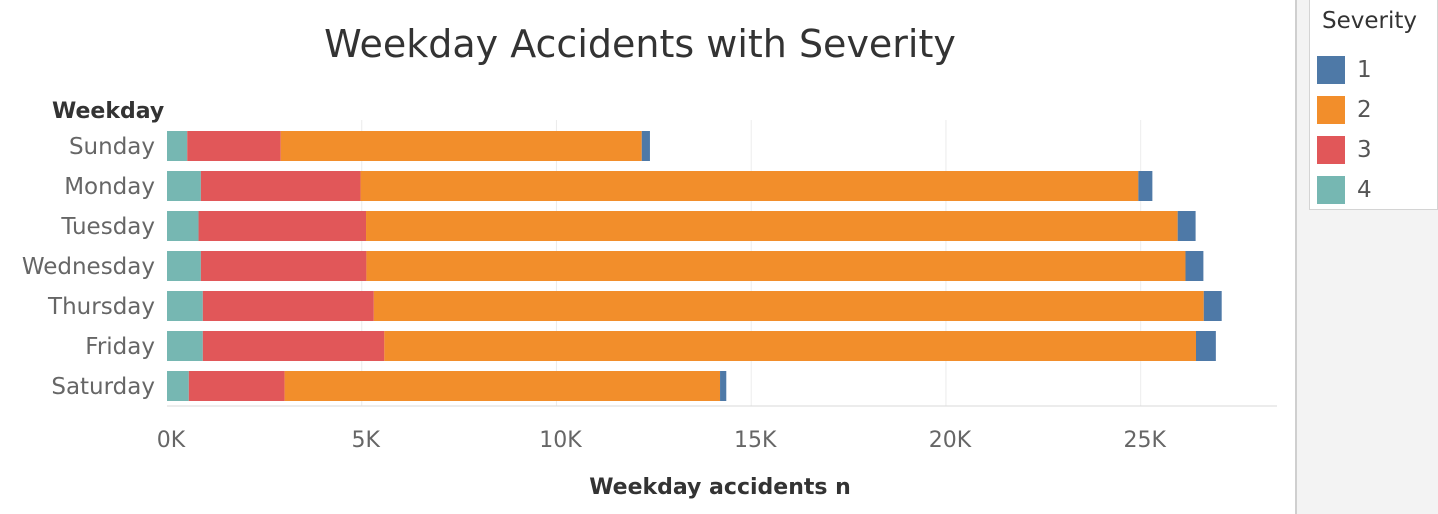 The image size is (1438, 514). Describe the element at coordinates (280, 186) in the screenshot. I see `bar-segment-severity-3-monday` at that location.